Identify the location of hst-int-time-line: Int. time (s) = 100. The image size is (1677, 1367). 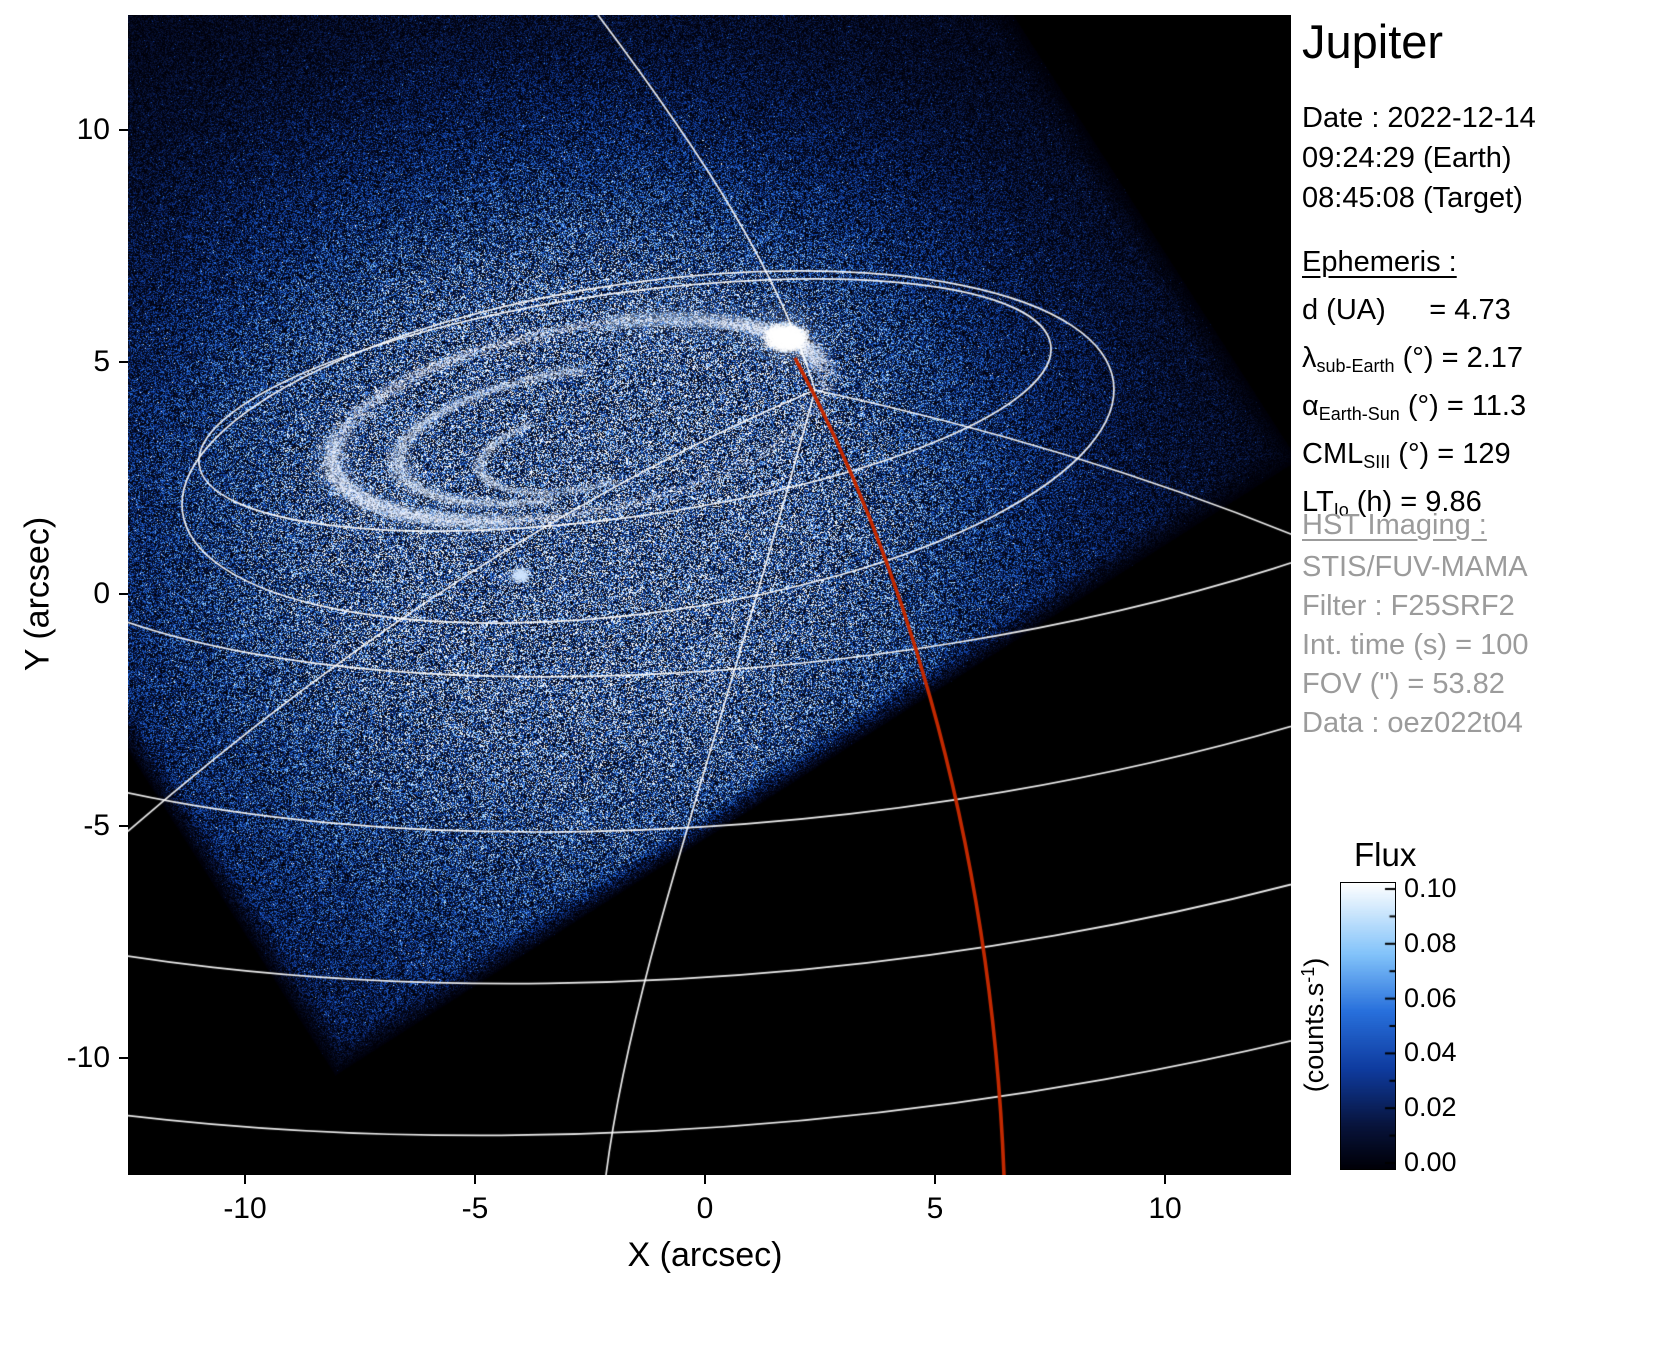
(1415, 645).